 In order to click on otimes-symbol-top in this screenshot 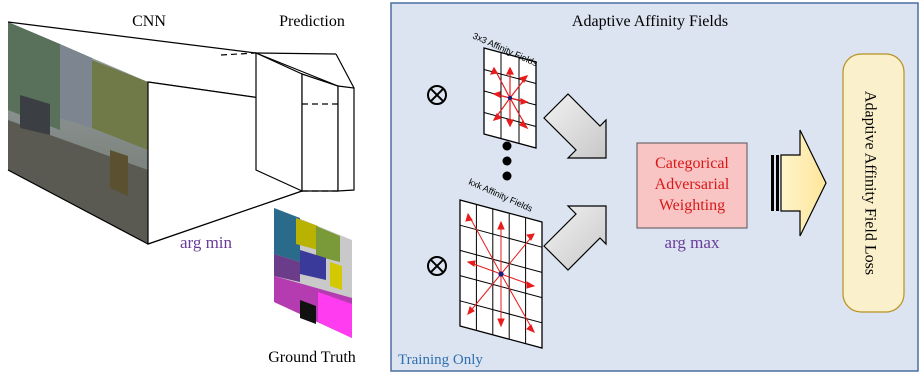, I will do `click(437, 95)`.